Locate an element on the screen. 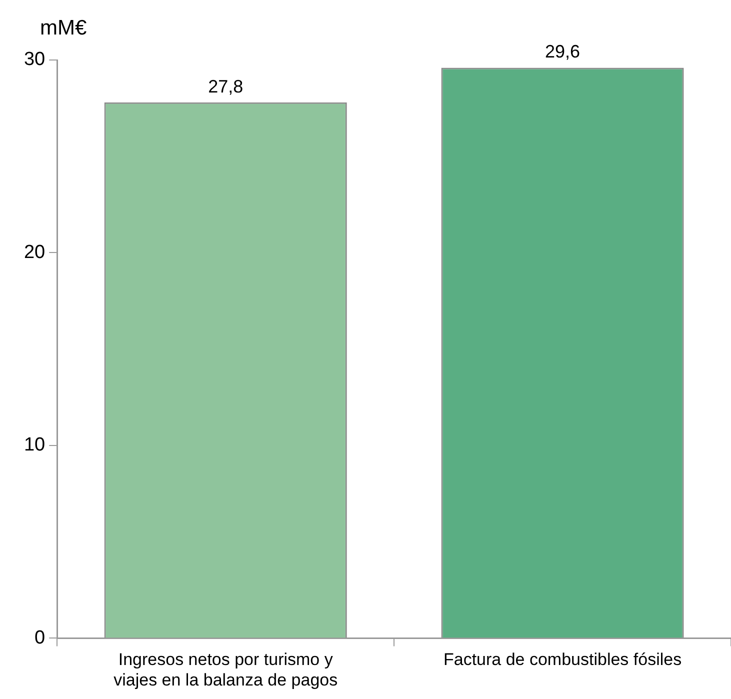 This screenshot has width=731, height=699. y-tick-label: 30 is located at coordinates (35, 59).